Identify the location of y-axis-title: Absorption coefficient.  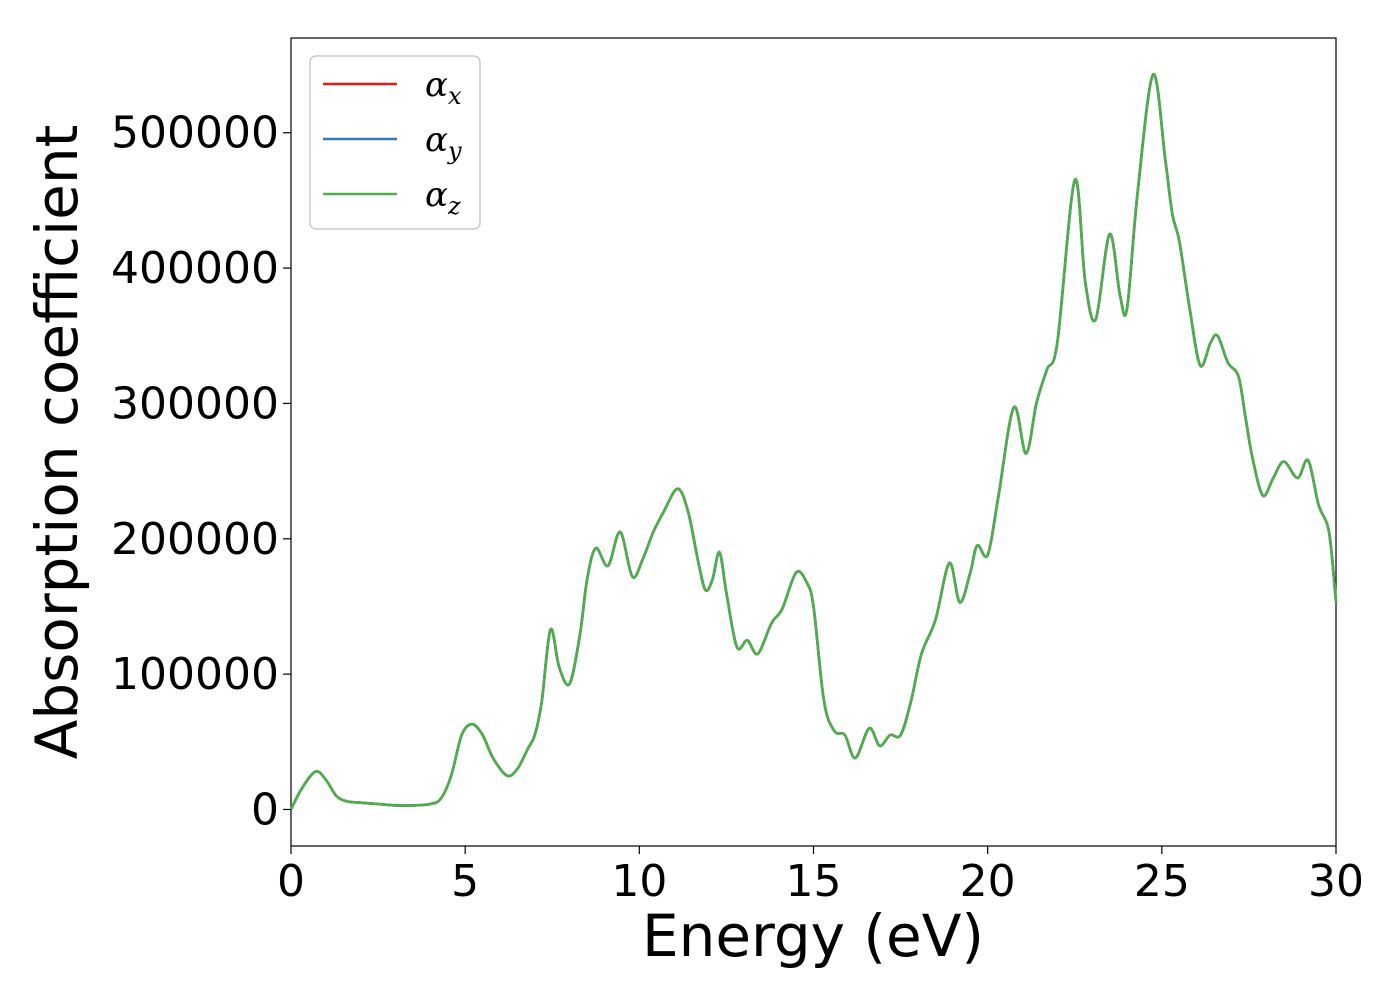
(57, 442).